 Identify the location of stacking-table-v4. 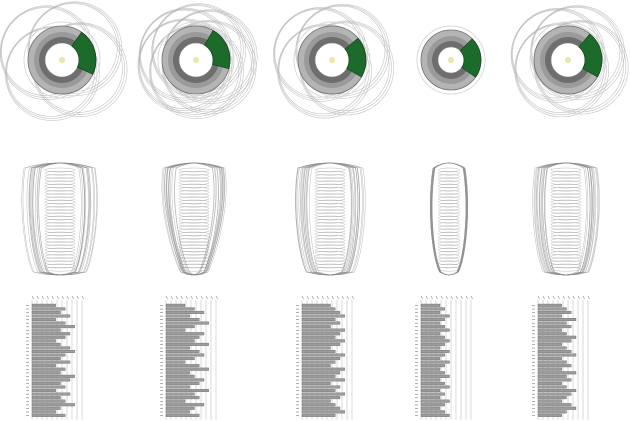
(444, 357).